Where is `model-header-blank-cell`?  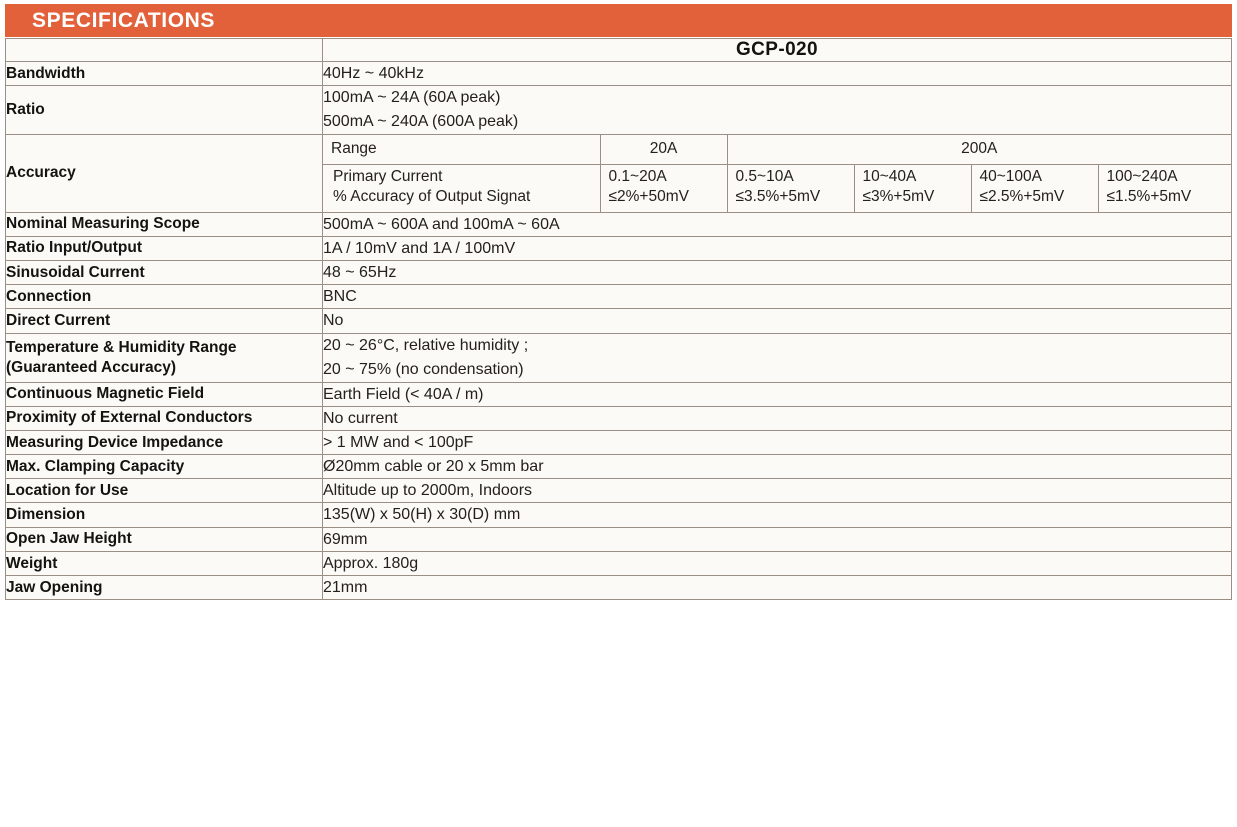
model-header-blank-cell is located at coordinates (164, 50).